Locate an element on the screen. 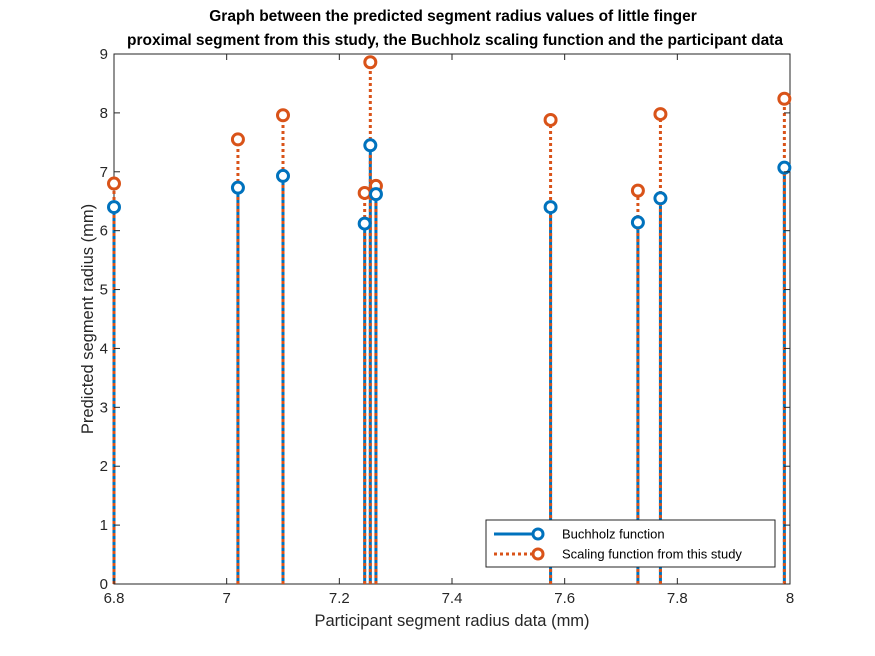 This screenshot has height=656, width=875. y-tick-label: 2 is located at coordinates (104, 466).